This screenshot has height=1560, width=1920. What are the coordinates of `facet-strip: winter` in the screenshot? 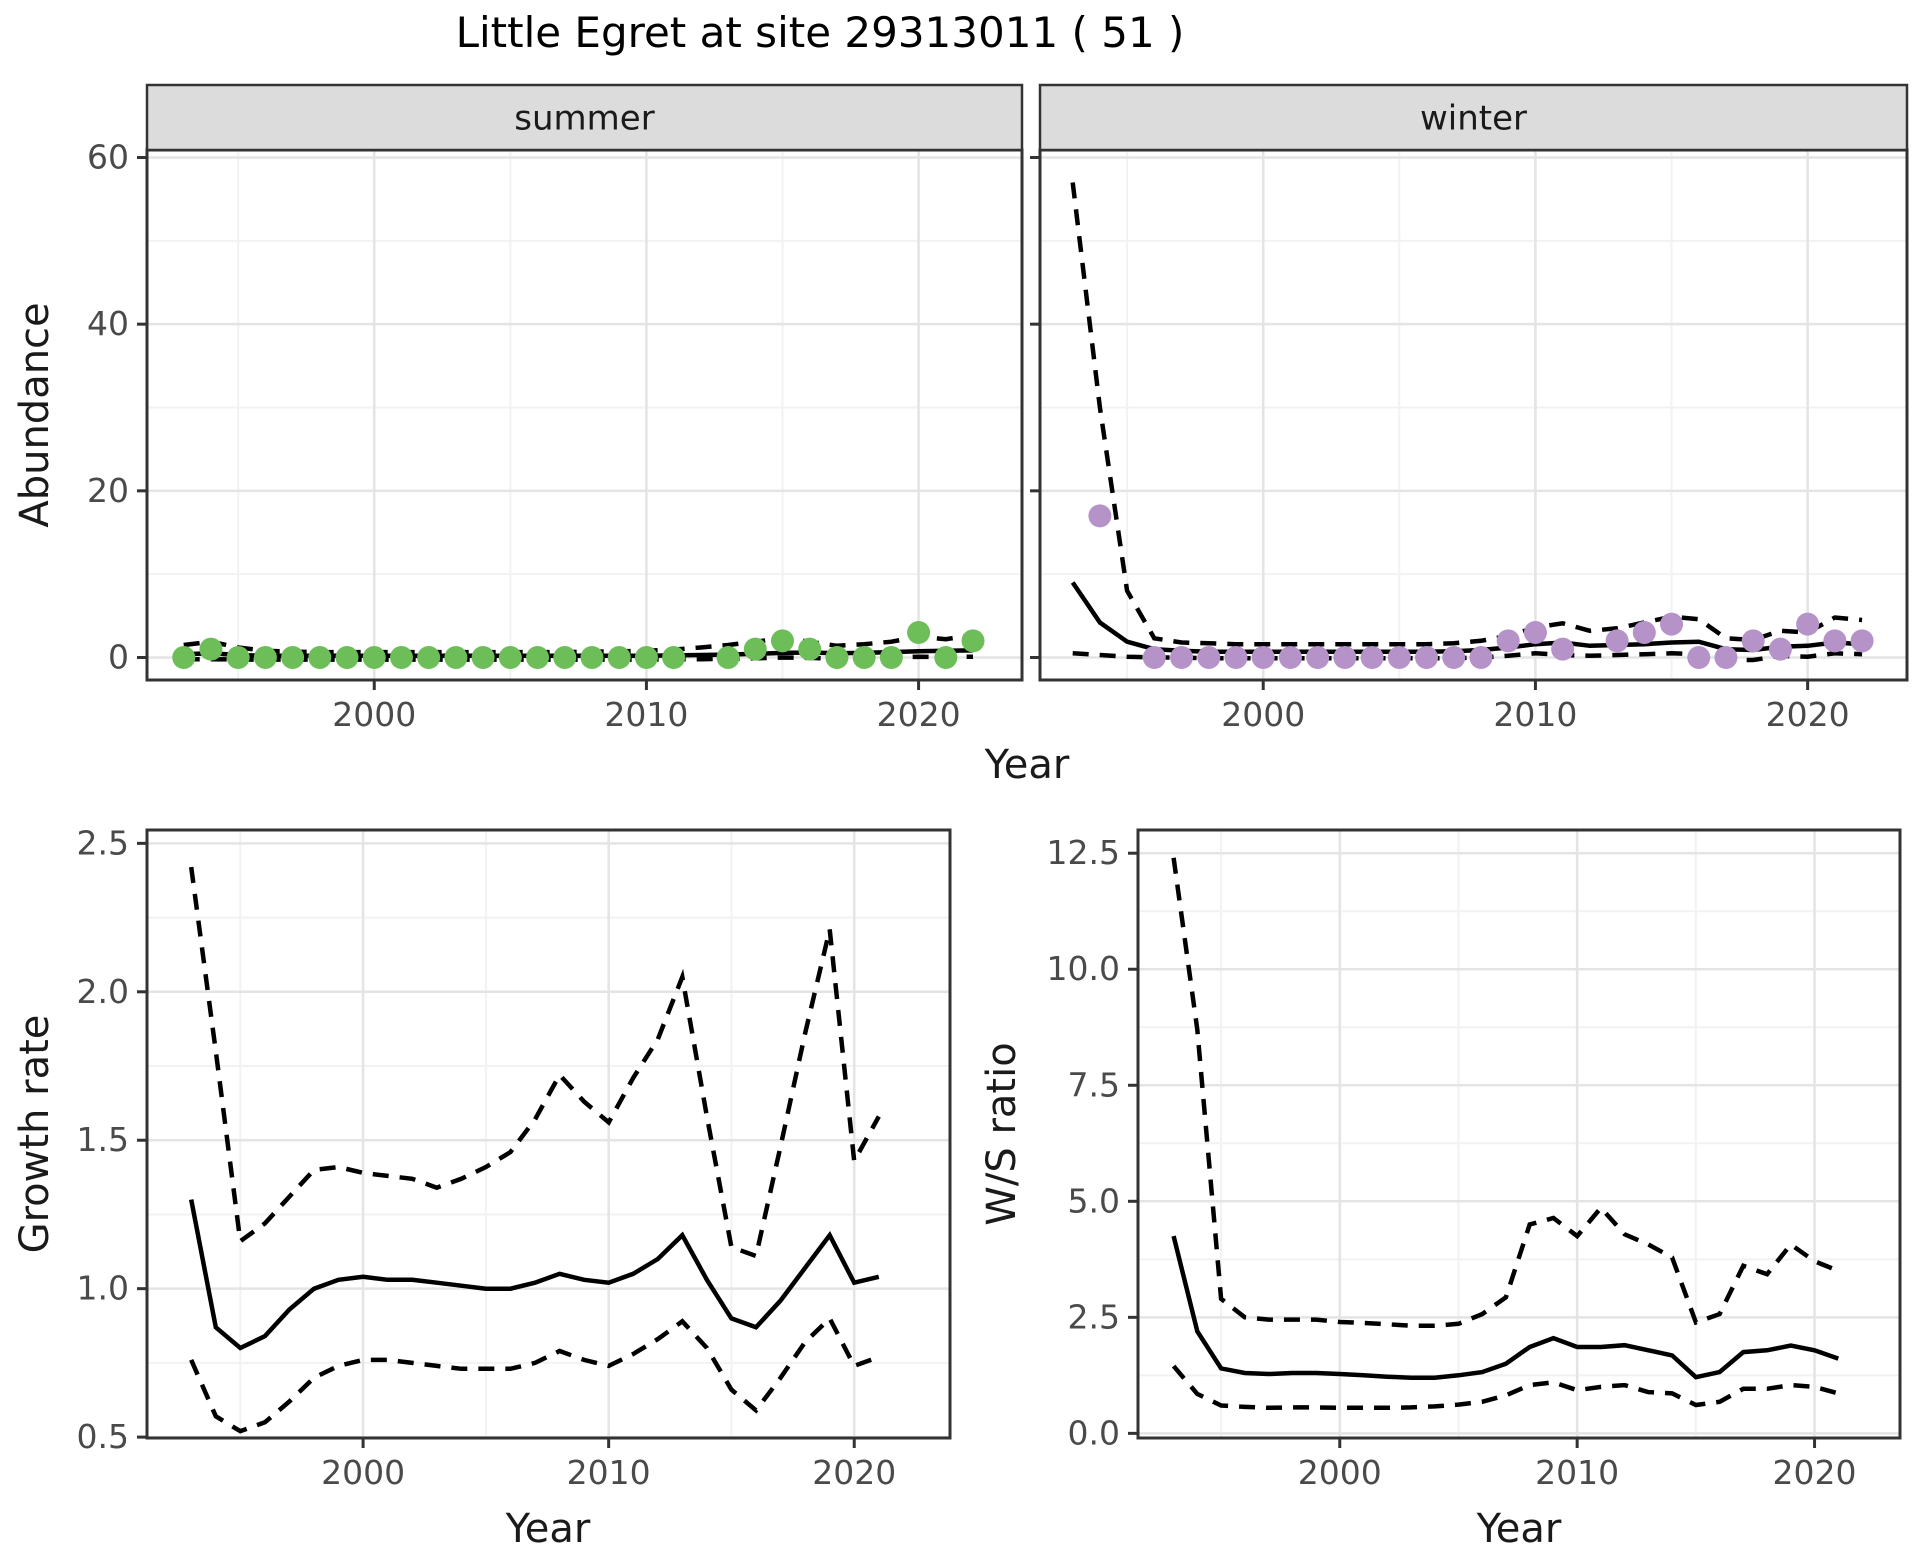 It's located at (1473, 117).